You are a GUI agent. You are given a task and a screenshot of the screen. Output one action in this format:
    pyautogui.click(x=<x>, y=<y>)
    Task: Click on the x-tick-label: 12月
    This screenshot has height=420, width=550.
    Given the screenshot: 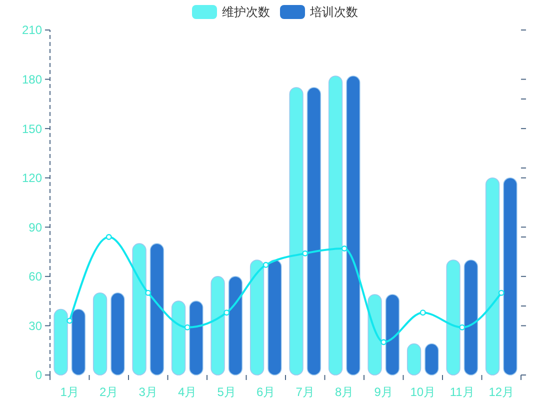 What is the action you would take?
    pyautogui.click(x=501, y=392)
    